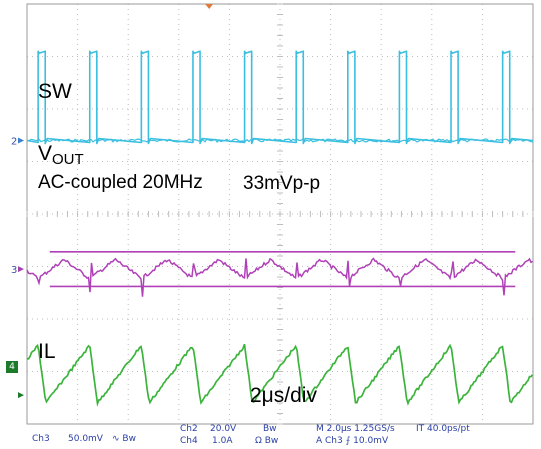 This screenshot has height=449, width=541. Describe the element at coordinates (120, 182) in the screenshot. I see `vout-coupling-note: AC-coupled 20MHz` at that location.